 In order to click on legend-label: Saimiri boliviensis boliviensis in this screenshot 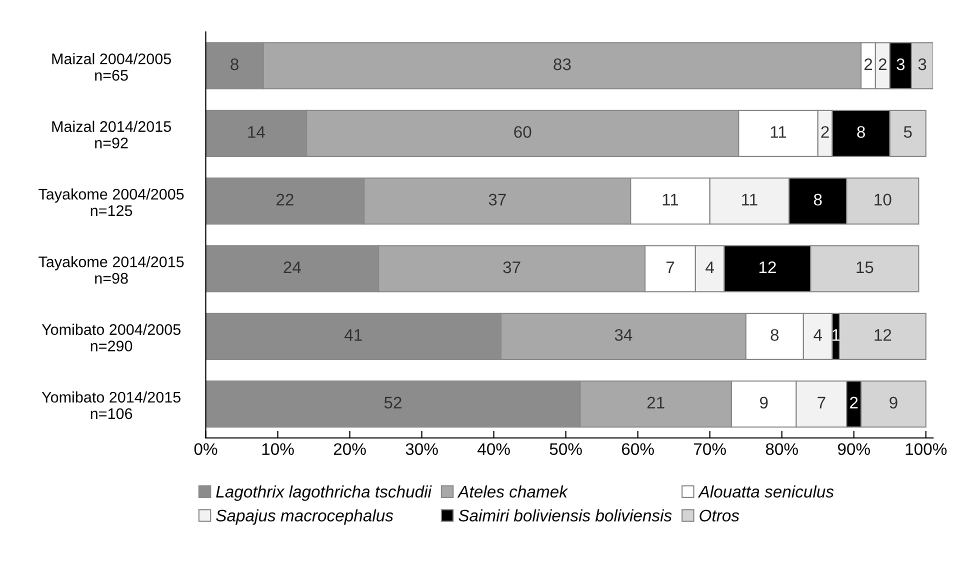, I will do `click(565, 515)`.